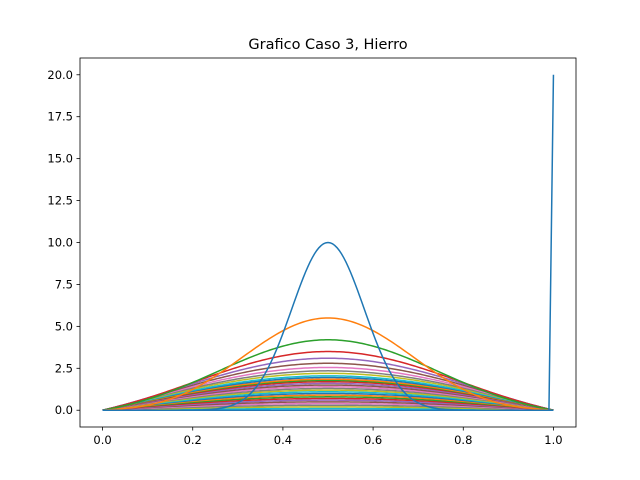  I want to click on x-tick-label: 0.4, so click(283, 440).